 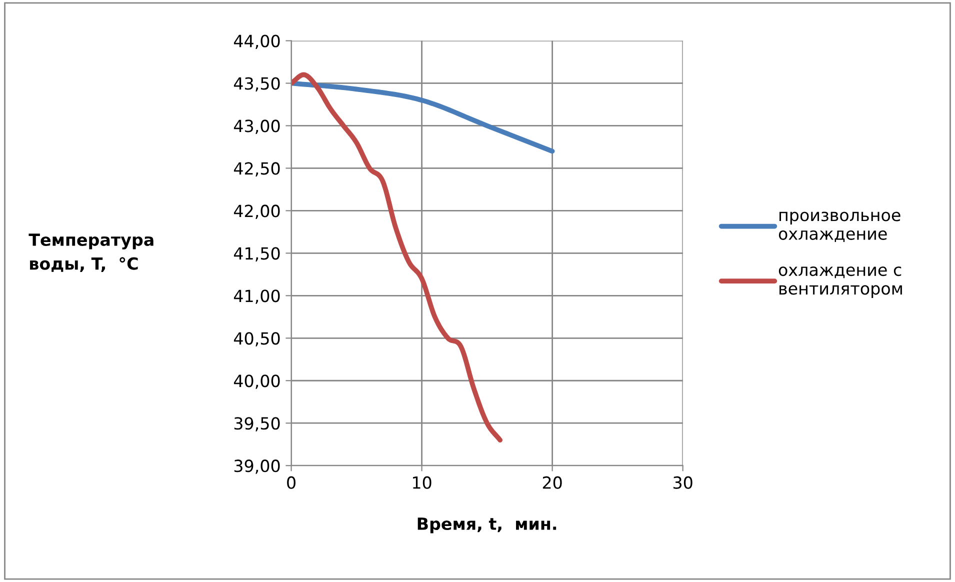 What do you see at coordinates (257, 424) in the screenshot?
I see `y-tick-label: 39,50` at bounding box center [257, 424].